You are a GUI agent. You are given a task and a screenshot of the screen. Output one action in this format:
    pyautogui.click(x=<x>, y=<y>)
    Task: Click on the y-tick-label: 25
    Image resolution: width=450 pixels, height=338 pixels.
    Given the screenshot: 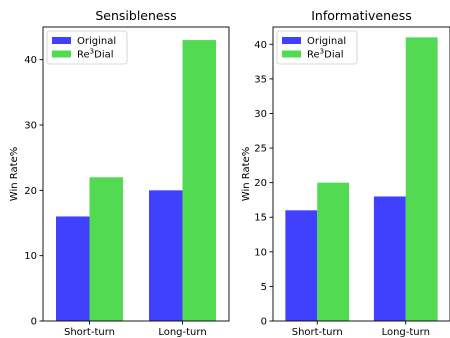 What is the action you would take?
    pyautogui.click(x=260, y=149)
    